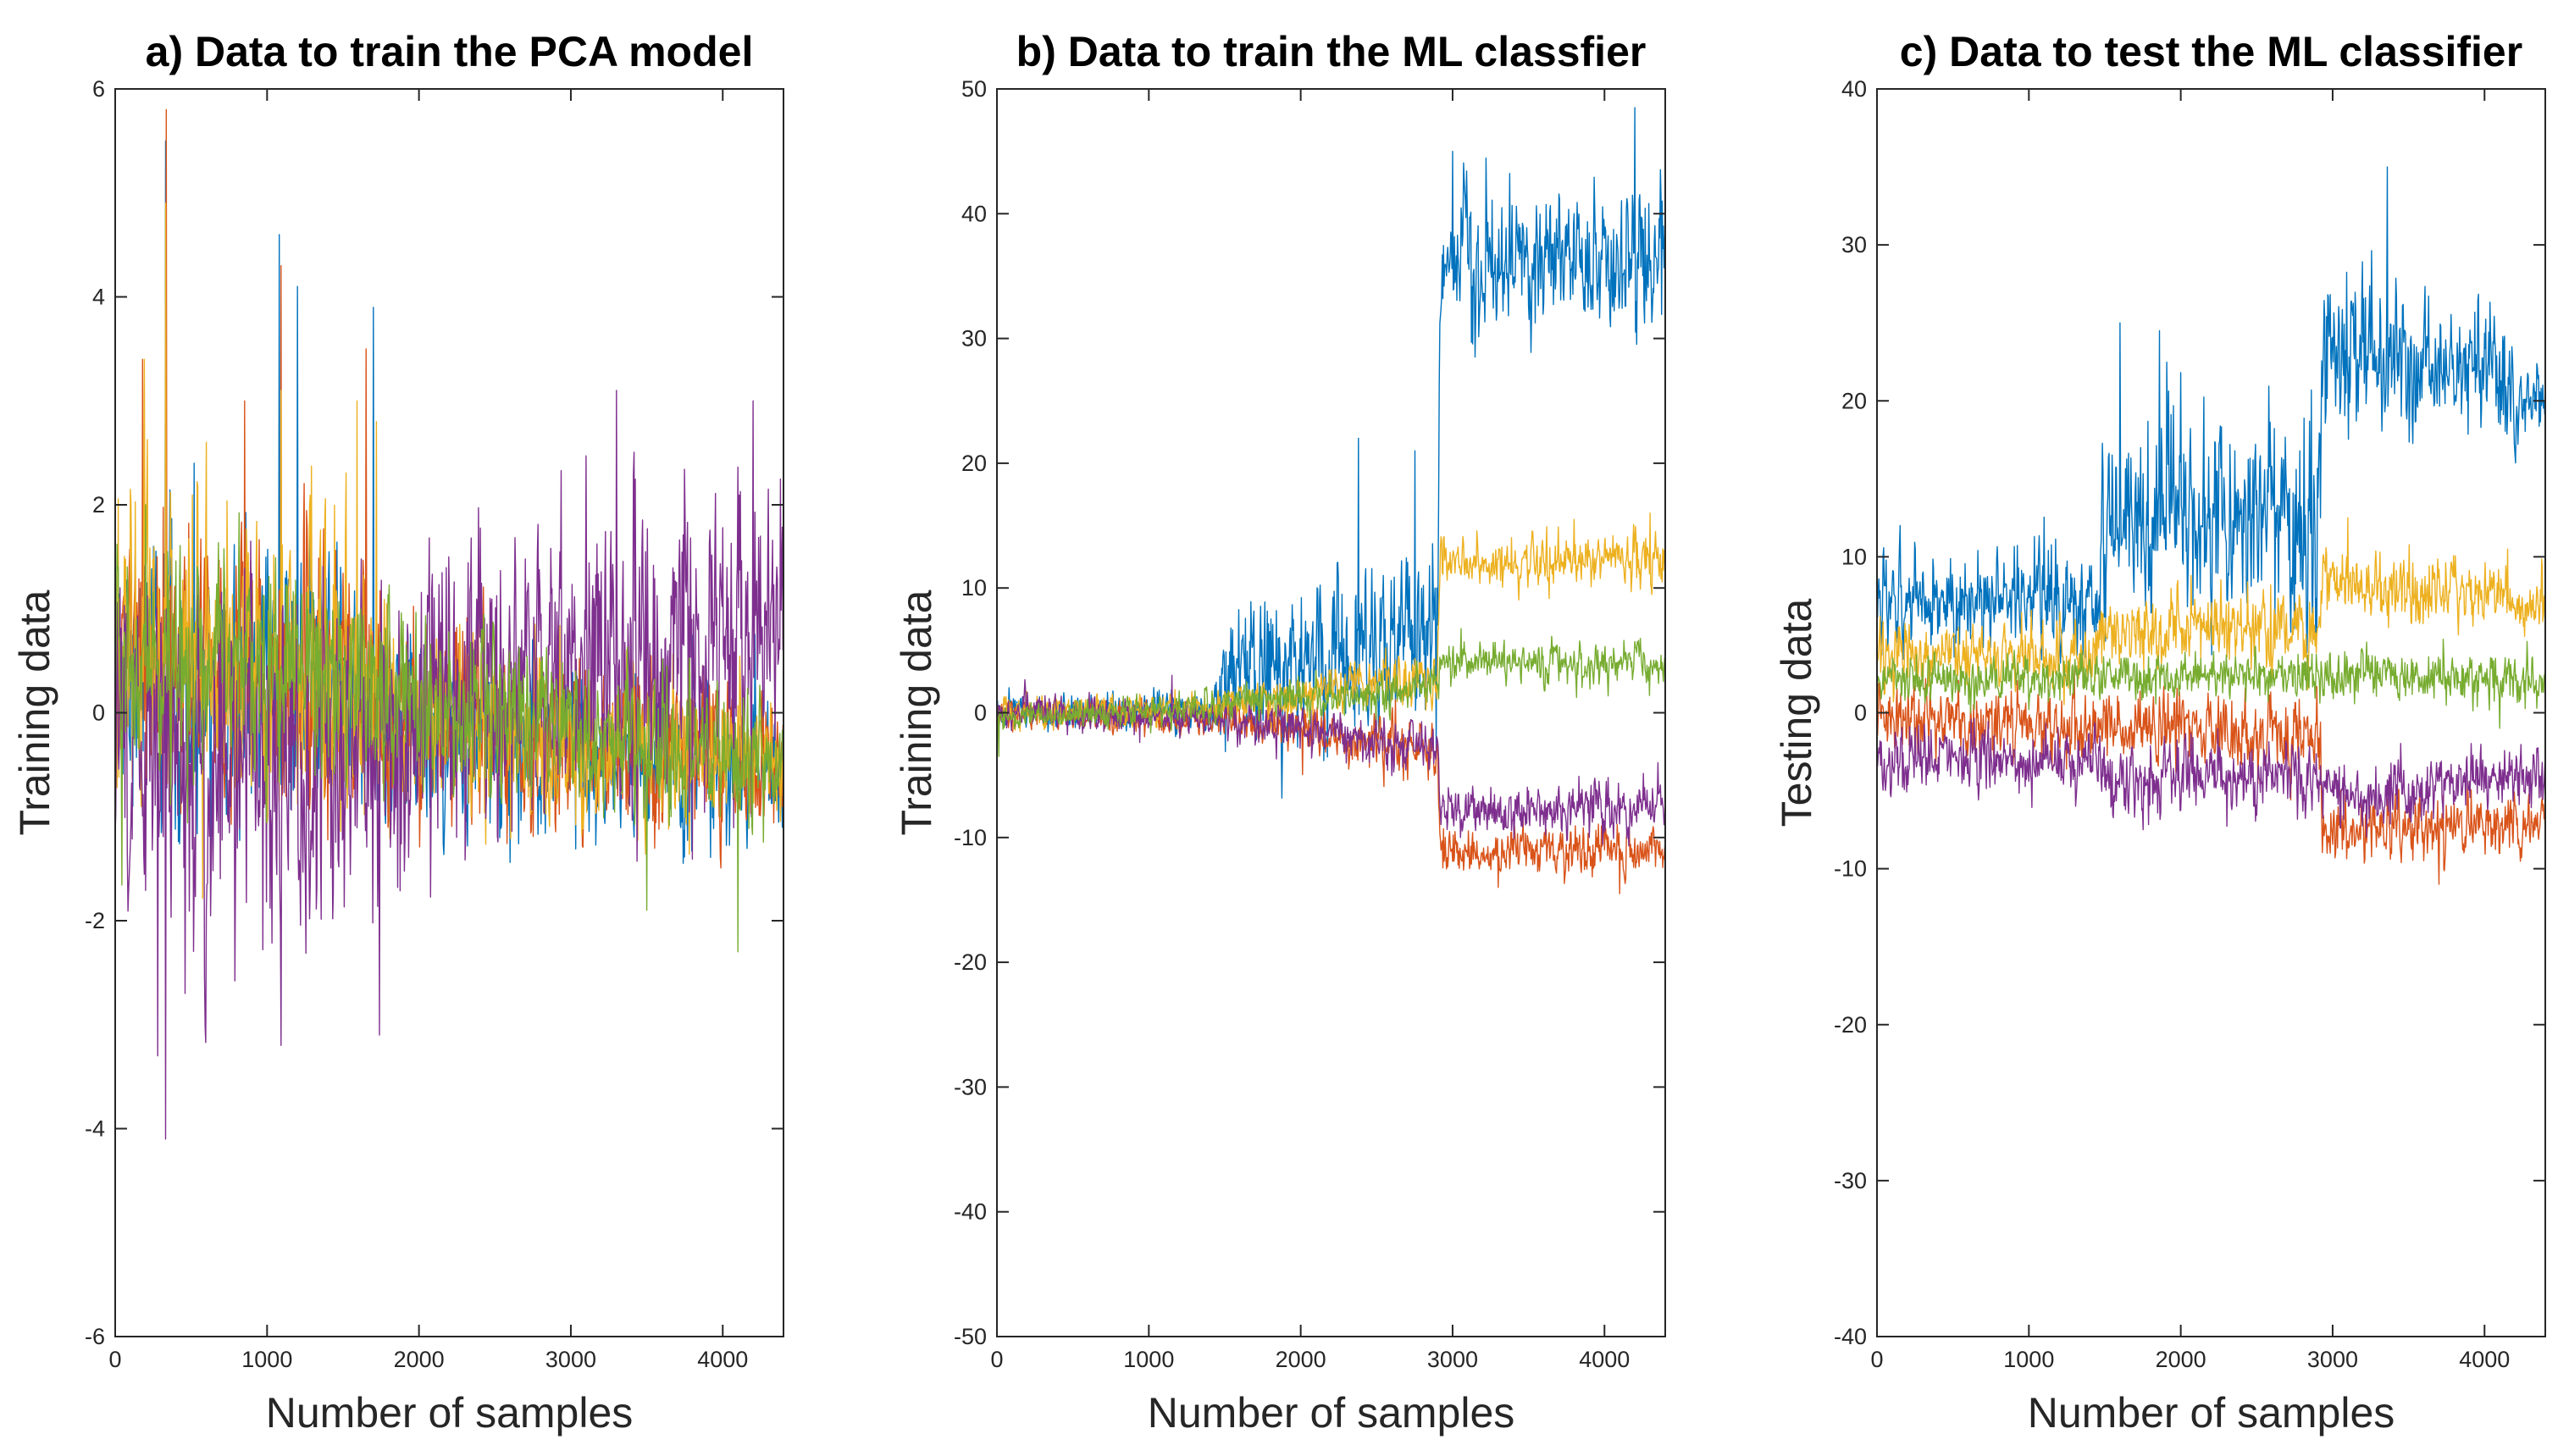 The width and height of the screenshot is (2569, 1456). Describe the element at coordinates (1332, 51) in the screenshot. I see `panel-title: b) Data to train the ML classfier` at that location.